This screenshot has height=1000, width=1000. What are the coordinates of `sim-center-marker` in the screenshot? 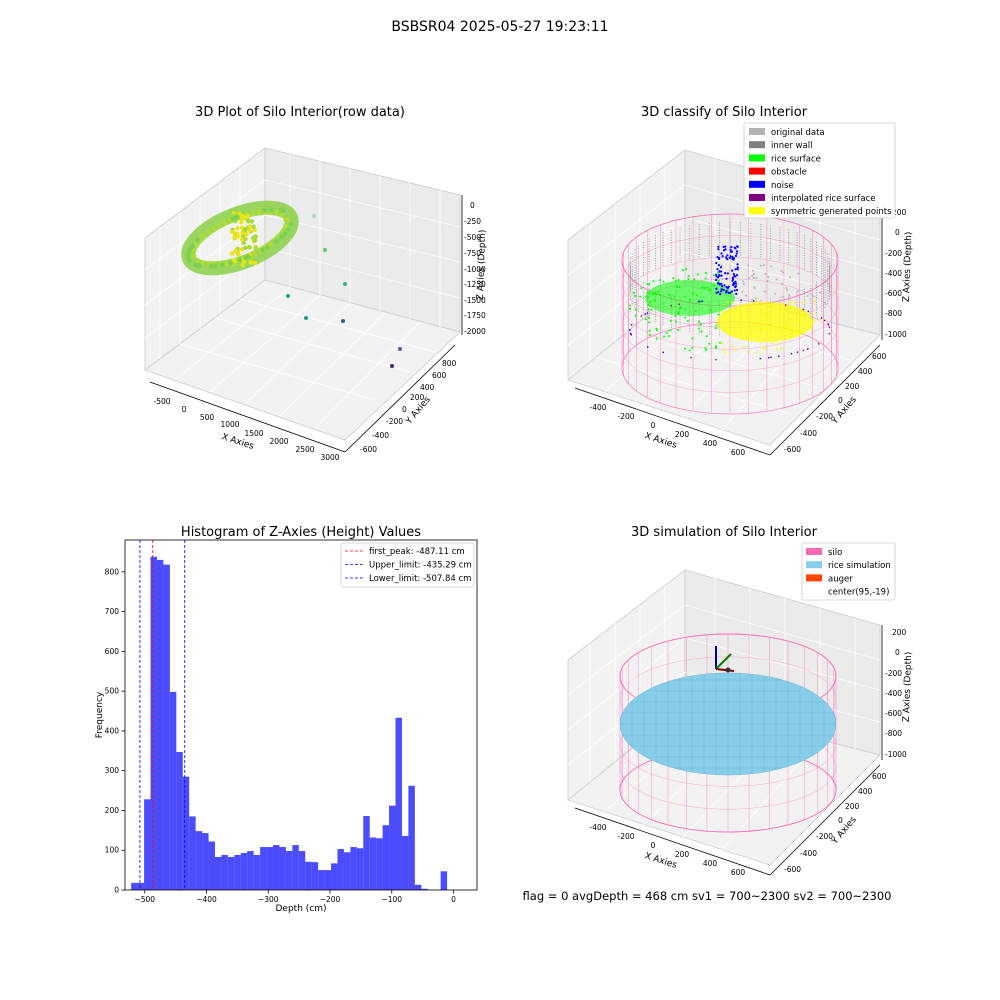 It's located at (728, 670).